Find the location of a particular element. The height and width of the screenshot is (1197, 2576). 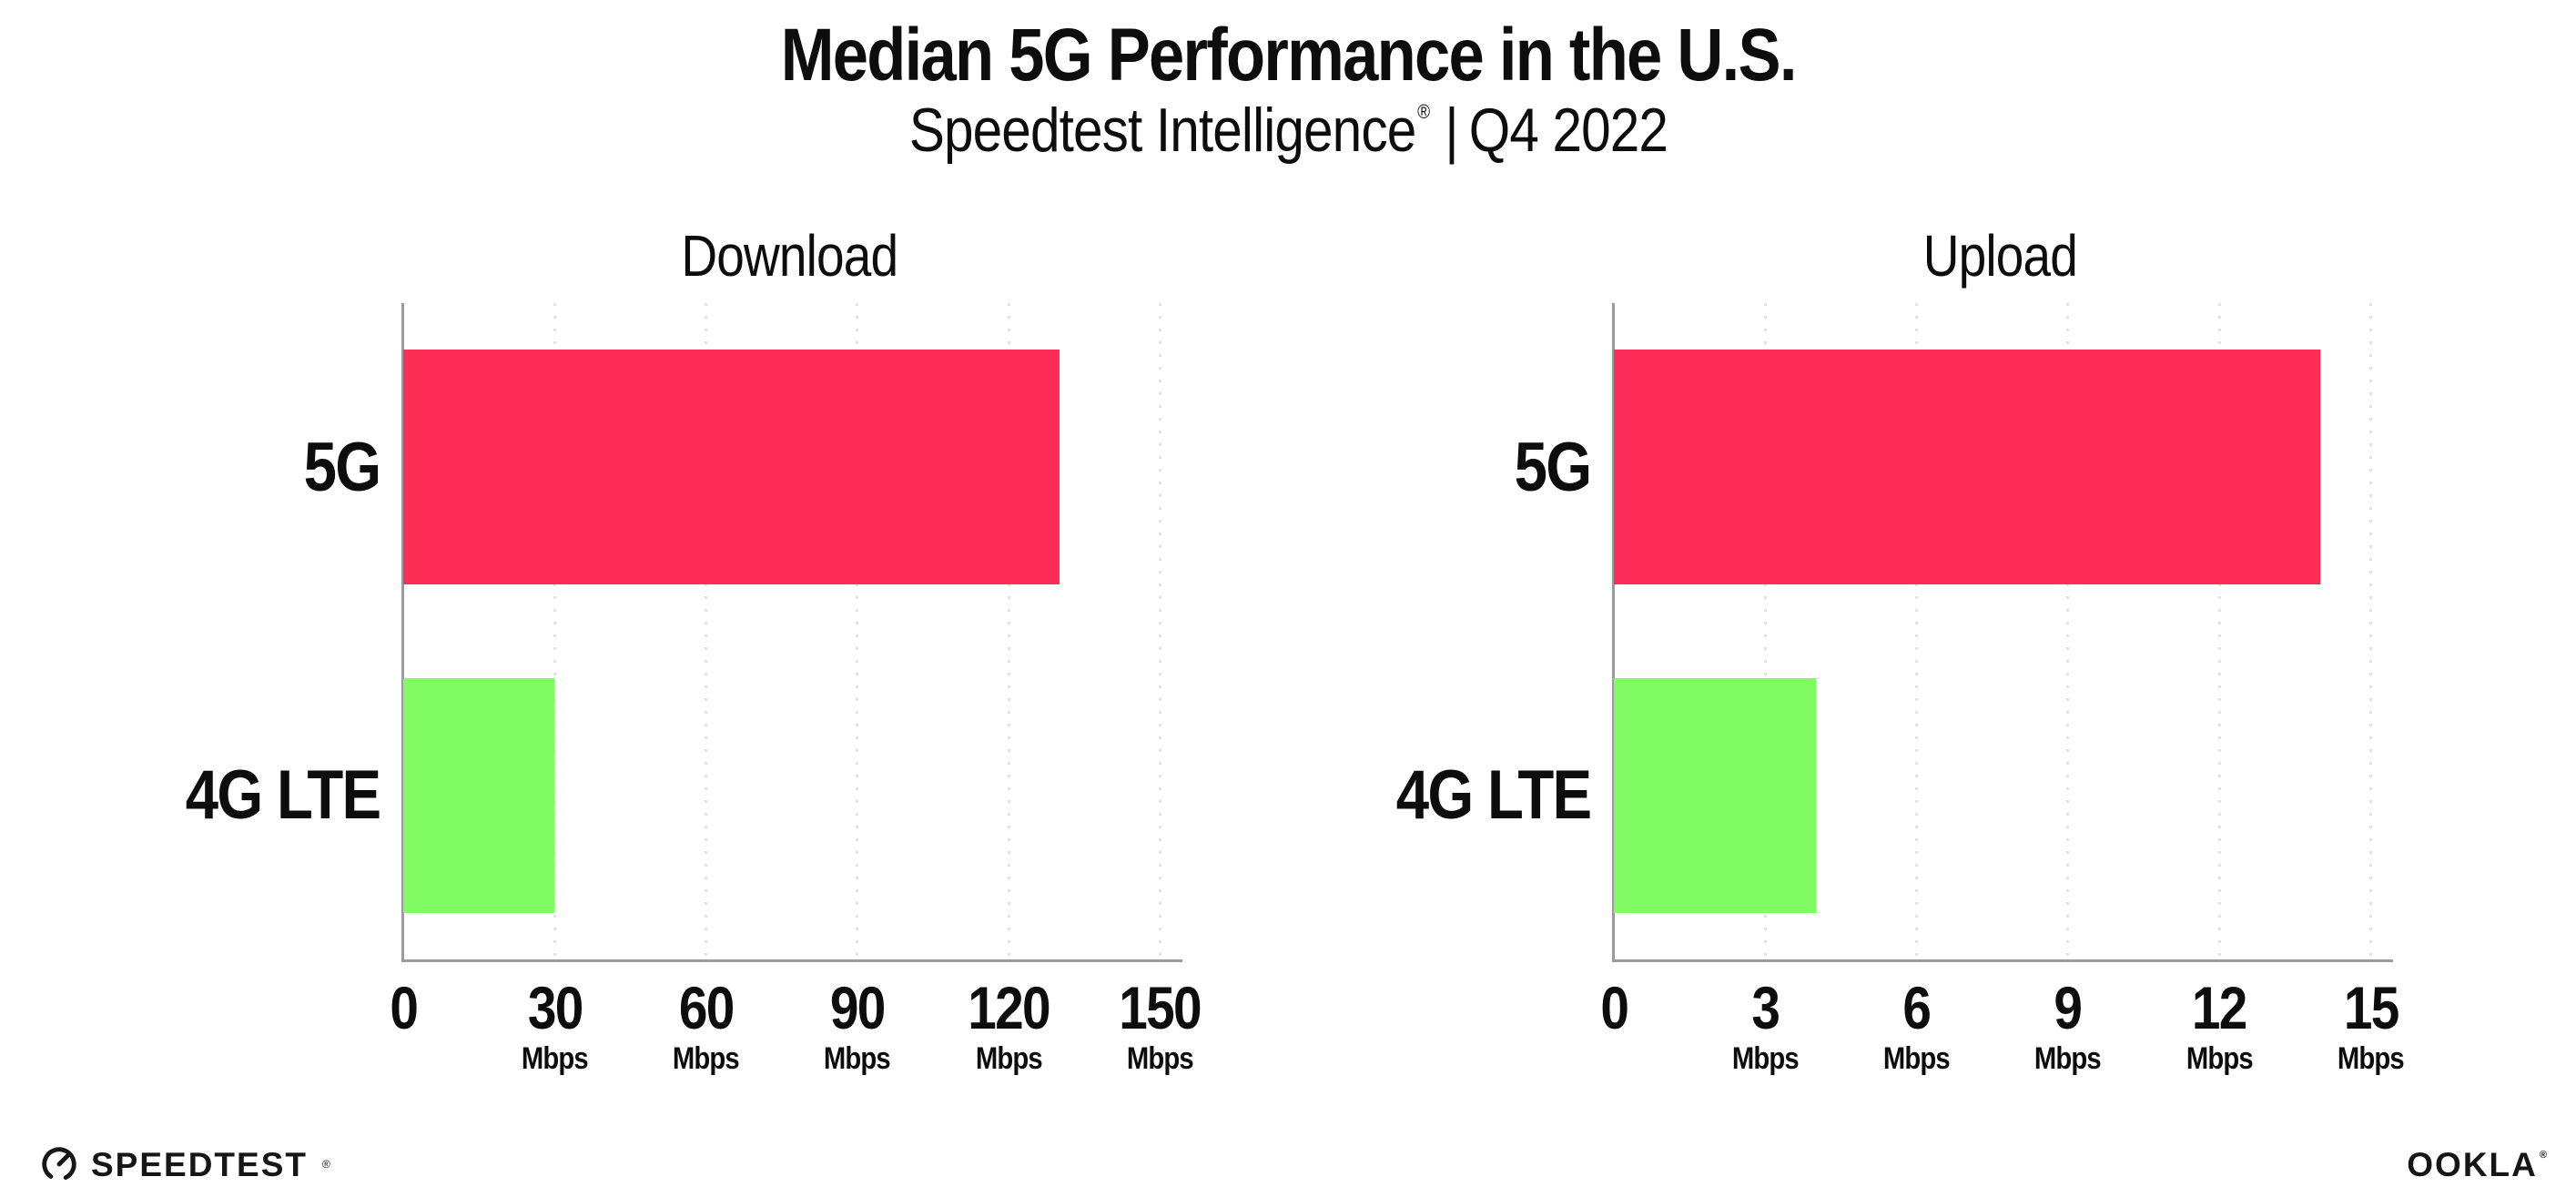

x-tick-value: 15 is located at coordinates (2370, 1008).